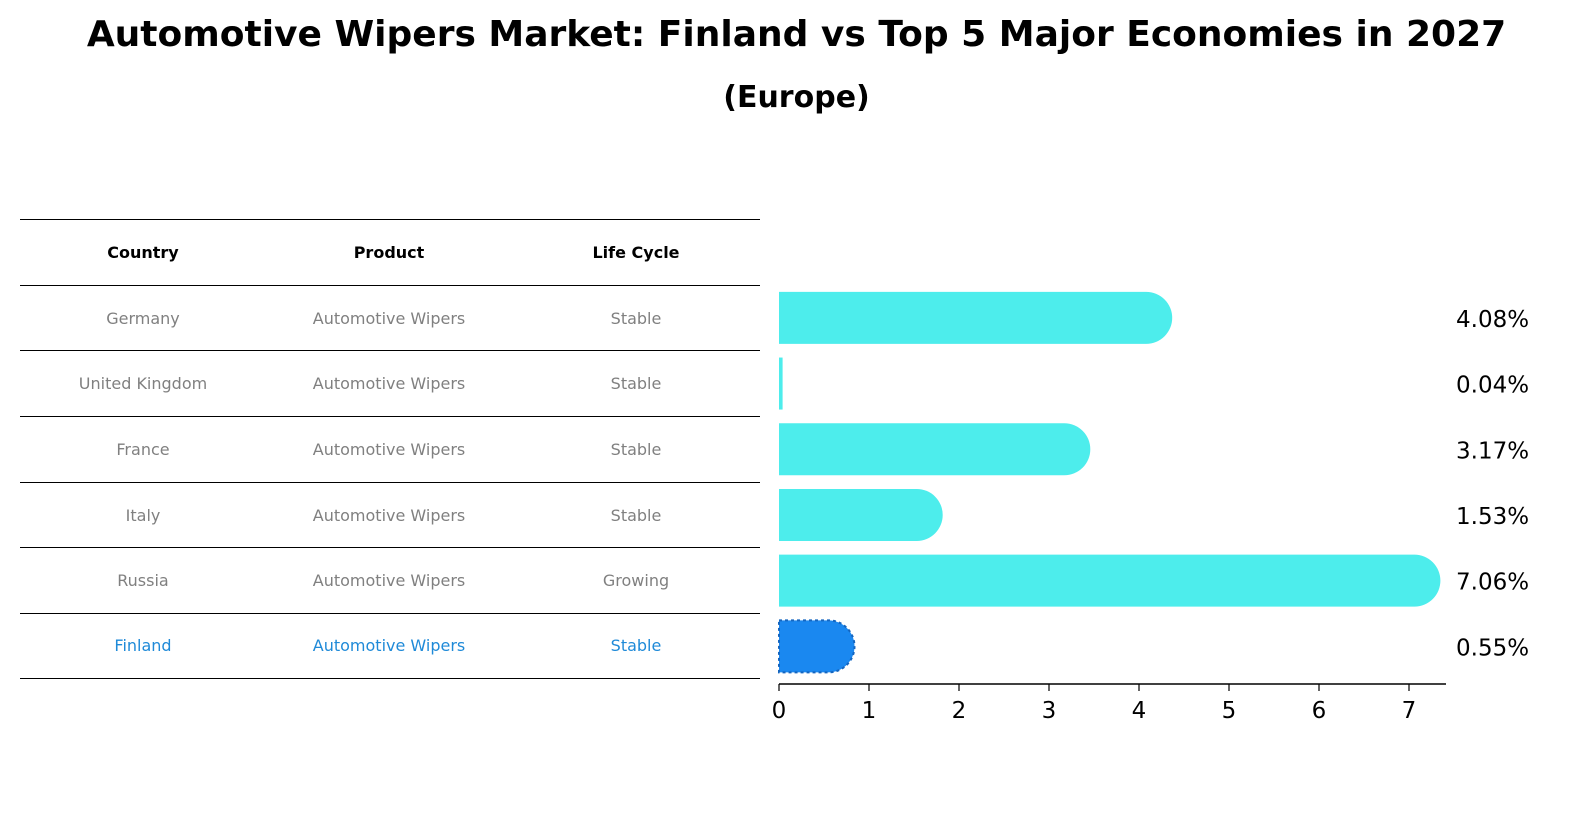 This screenshot has height=823, width=1593. Describe the element at coordinates (1049, 711) in the screenshot. I see `x-tick-label: 3` at that location.